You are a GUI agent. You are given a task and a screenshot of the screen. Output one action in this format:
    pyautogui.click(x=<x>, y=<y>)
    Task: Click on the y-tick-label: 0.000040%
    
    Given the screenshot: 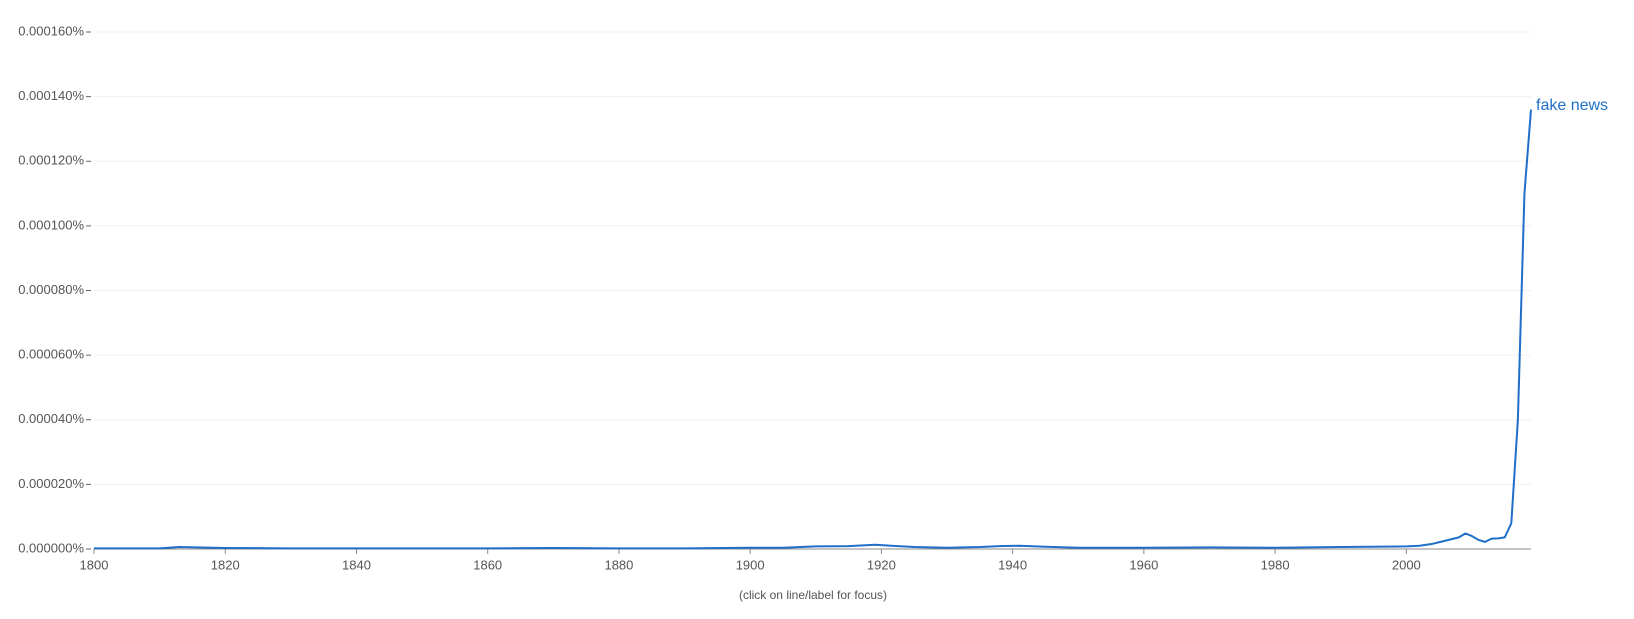 What is the action you would take?
    pyautogui.click(x=51, y=418)
    